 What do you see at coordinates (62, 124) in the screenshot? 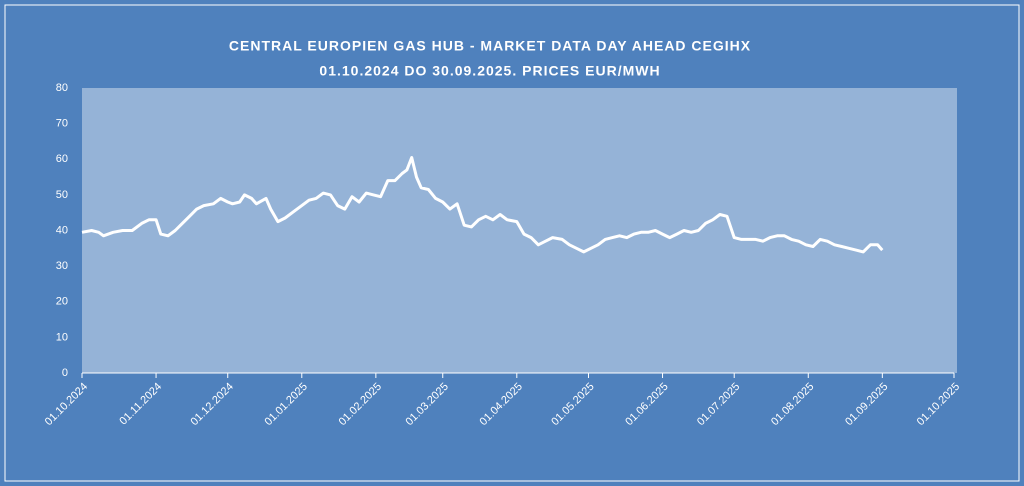
I see `y-tick-label: 70` at bounding box center [62, 124].